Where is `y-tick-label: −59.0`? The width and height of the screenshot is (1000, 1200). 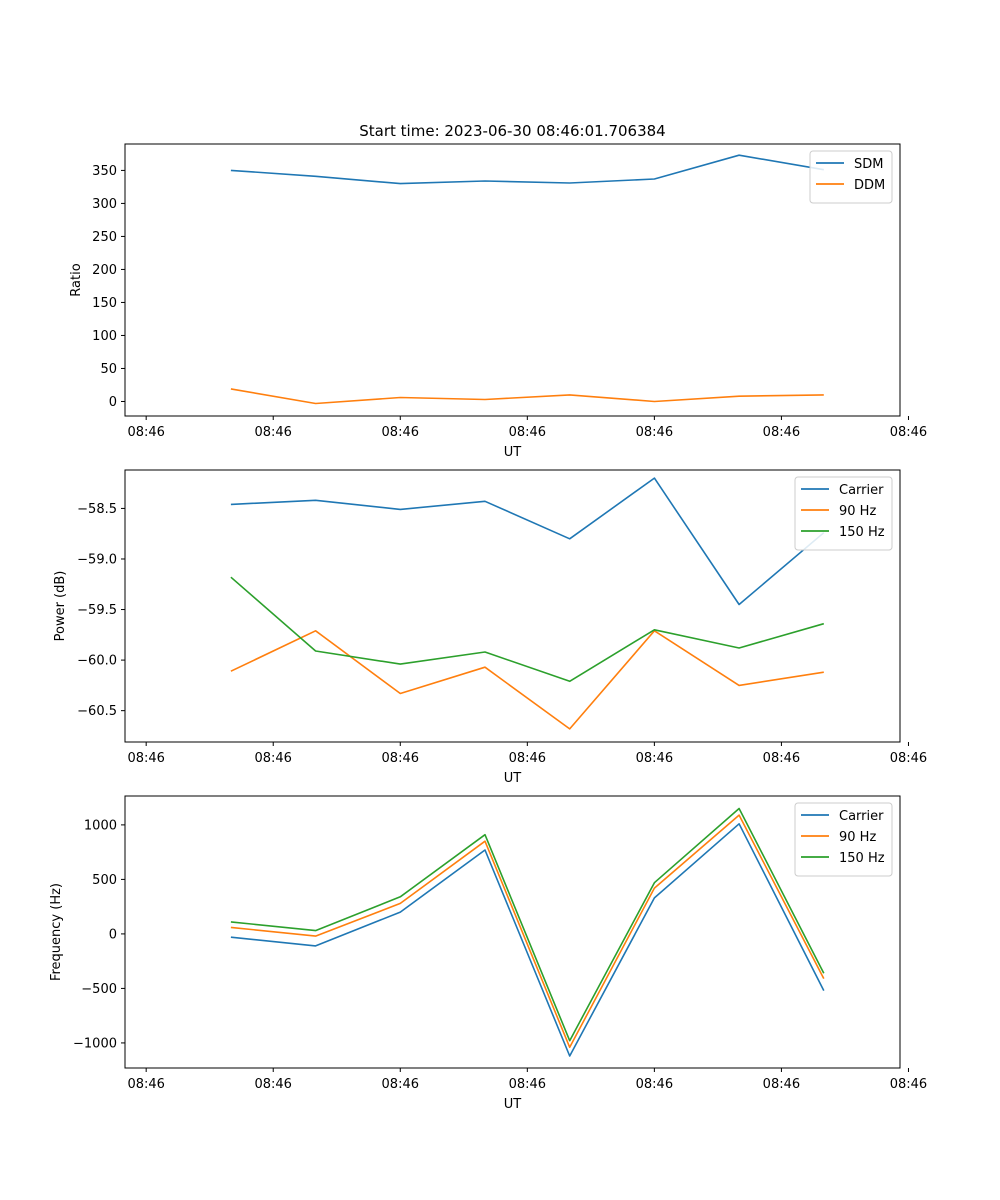 y-tick-label: −59.0 is located at coordinates (97, 559).